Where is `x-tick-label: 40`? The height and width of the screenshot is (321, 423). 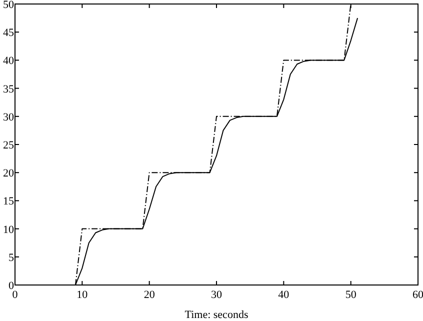 x-tick-label: 40 is located at coordinates (284, 295).